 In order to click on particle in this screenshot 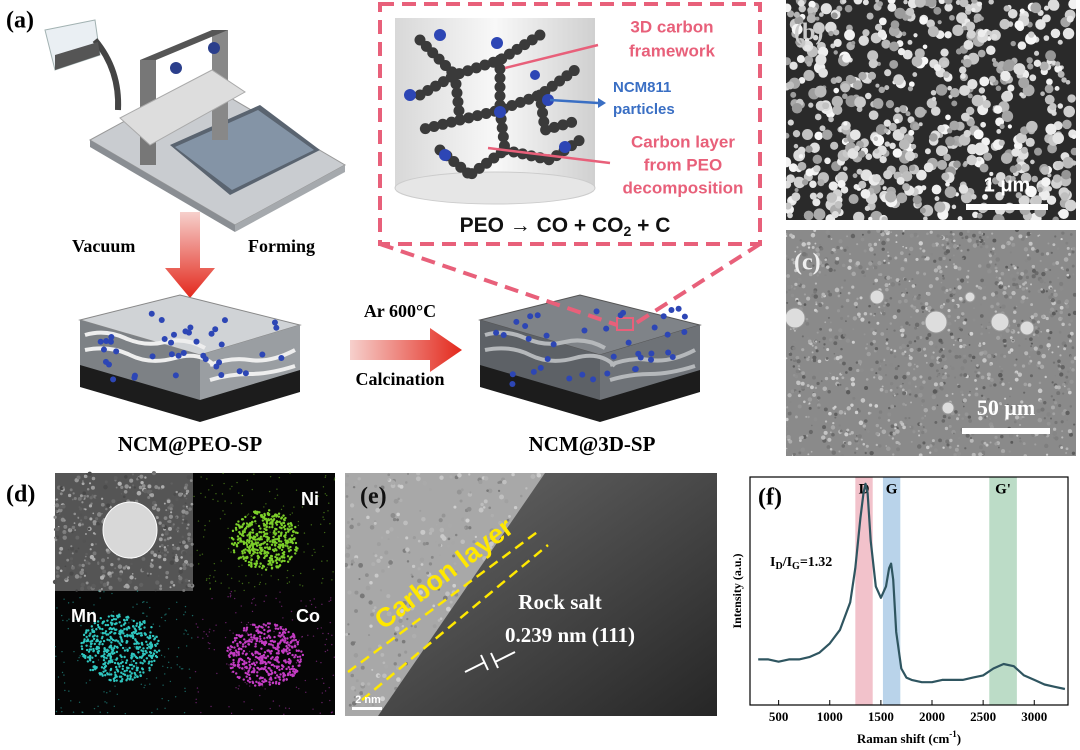, I will do `click(106, 341)`.